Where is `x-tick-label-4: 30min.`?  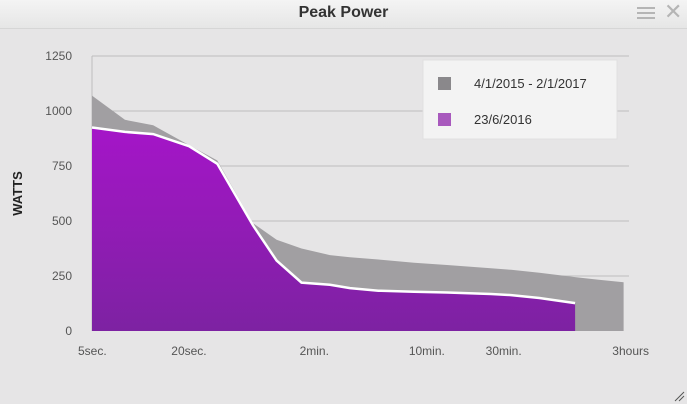
x-tick-label-4: 30min. is located at coordinates (504, 351).